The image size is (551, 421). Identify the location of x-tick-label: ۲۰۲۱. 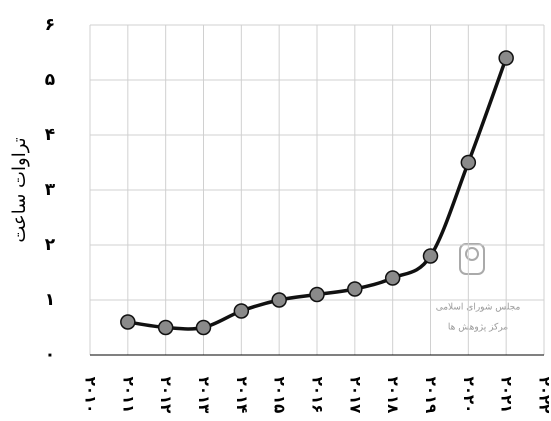
(507, 395).